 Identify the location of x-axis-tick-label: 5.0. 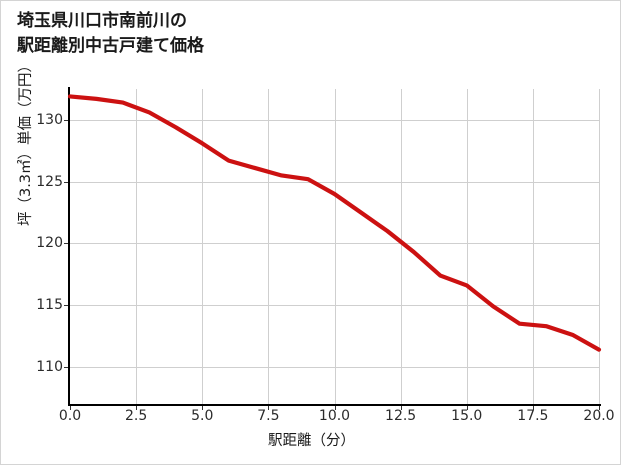
(202, 416).